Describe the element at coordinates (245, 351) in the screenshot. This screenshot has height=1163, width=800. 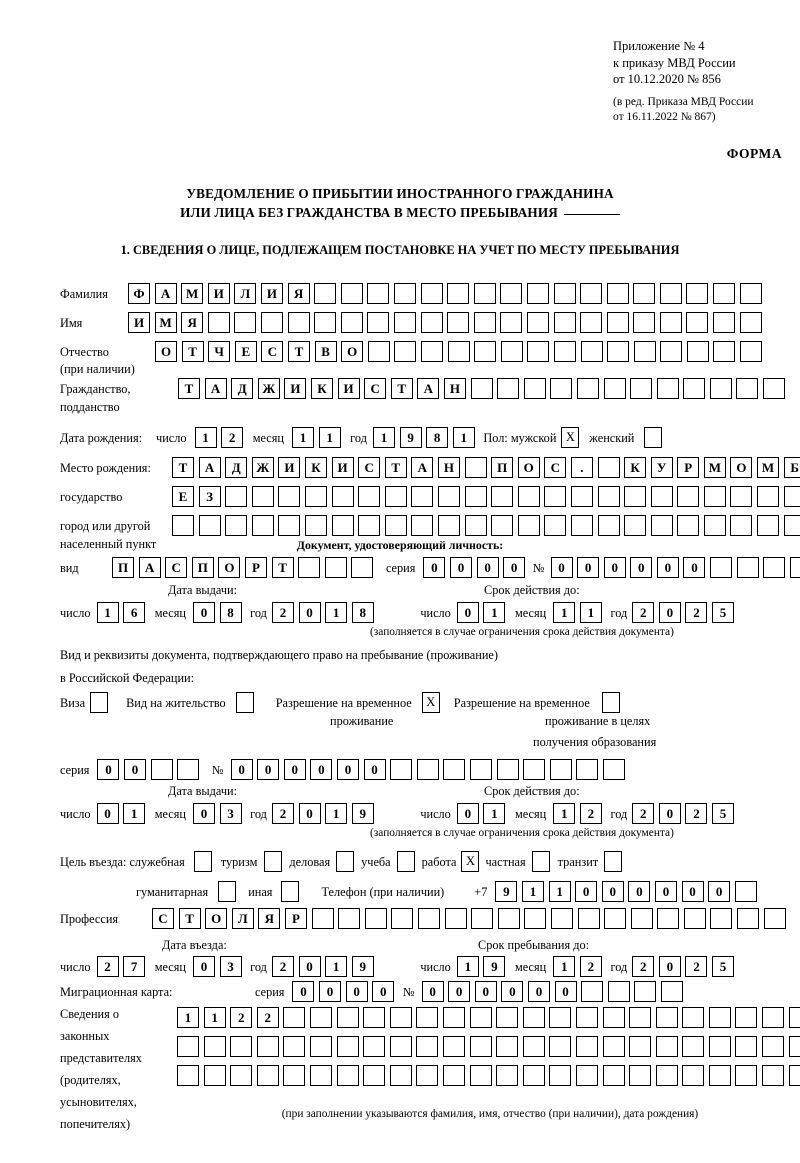
I see `cell: Е` at that location.